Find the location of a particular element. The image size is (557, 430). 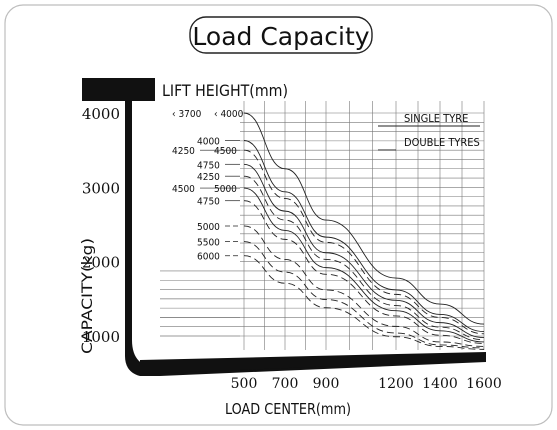

lift-height-label: LIFT HEIGHT(mm) is located at coordinates (225, 90).